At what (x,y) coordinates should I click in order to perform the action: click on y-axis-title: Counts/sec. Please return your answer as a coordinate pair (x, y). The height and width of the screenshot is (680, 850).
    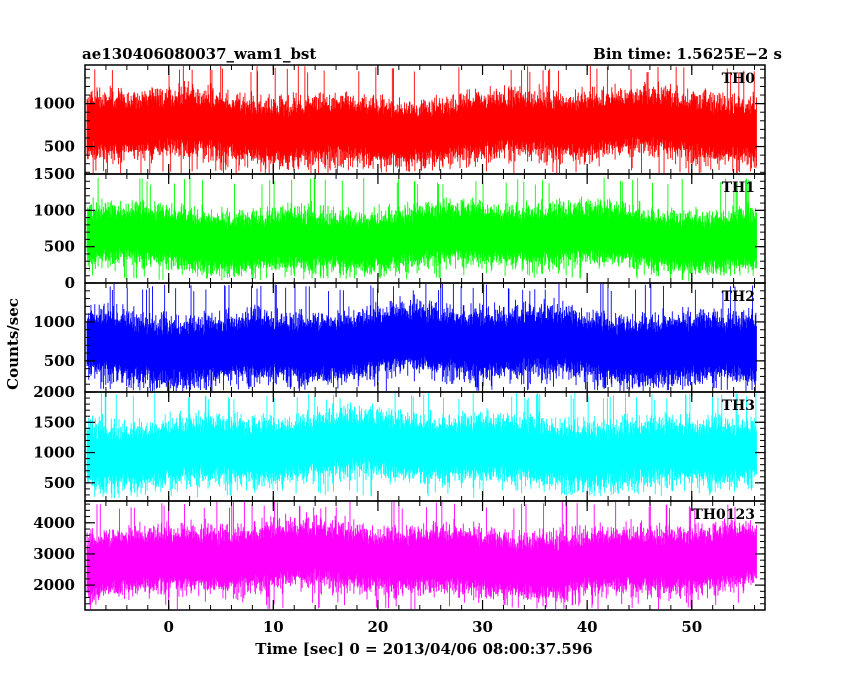
    Looking at the image, I should click on (13, 344).